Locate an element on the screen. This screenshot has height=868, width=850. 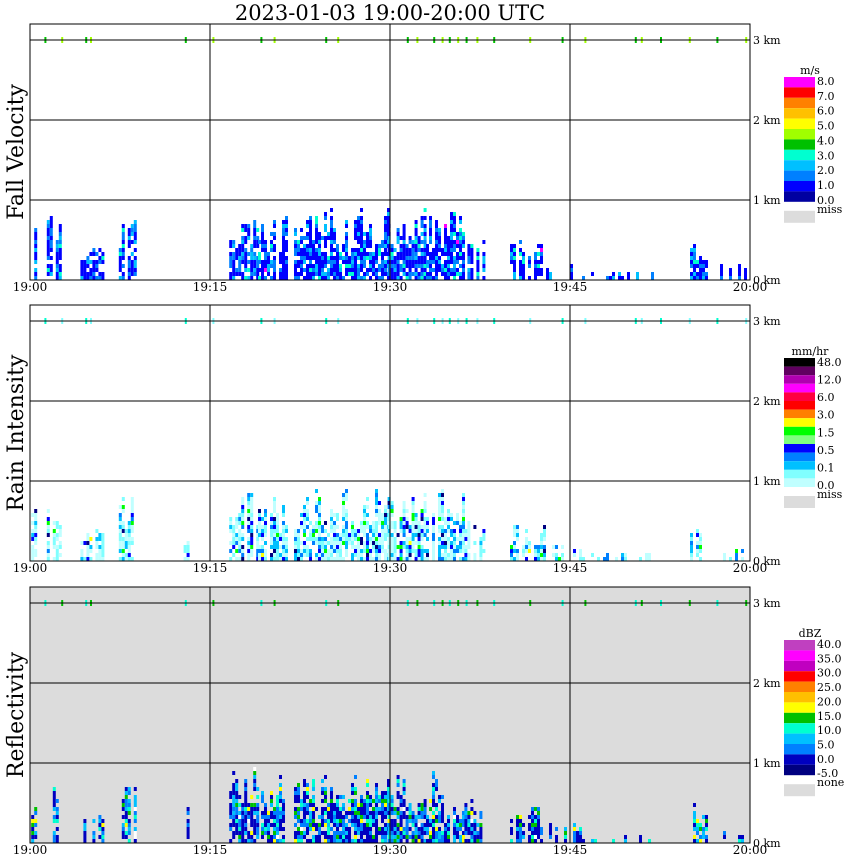
time-tick-label: 20:00 is located at coordinates (750, 568).